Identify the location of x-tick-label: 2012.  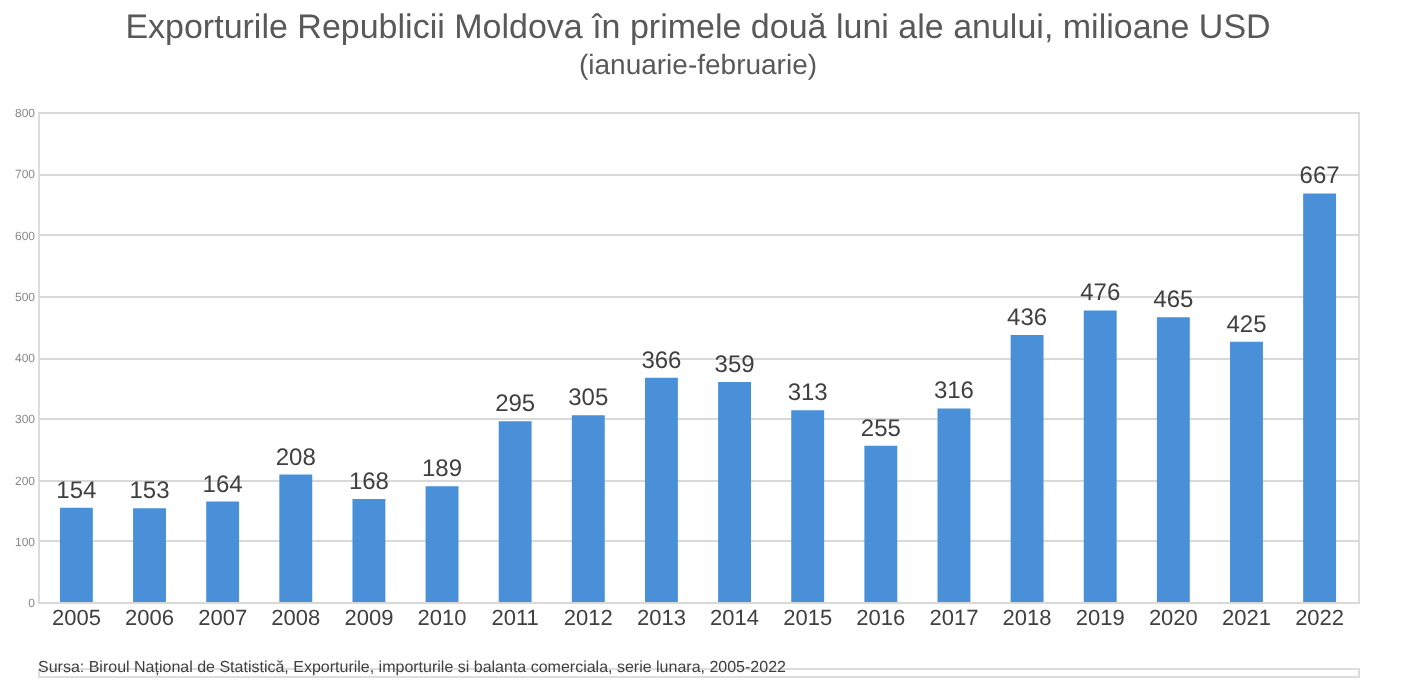
(588, 619).